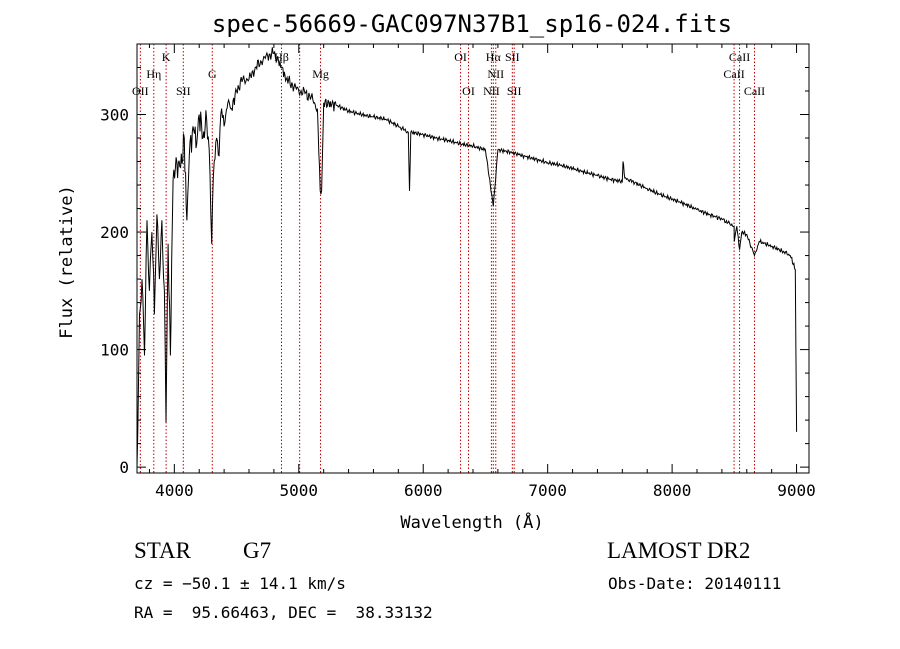 The image size is (900, 649). I want to click on object-subclass: G7, so click(257, 550).